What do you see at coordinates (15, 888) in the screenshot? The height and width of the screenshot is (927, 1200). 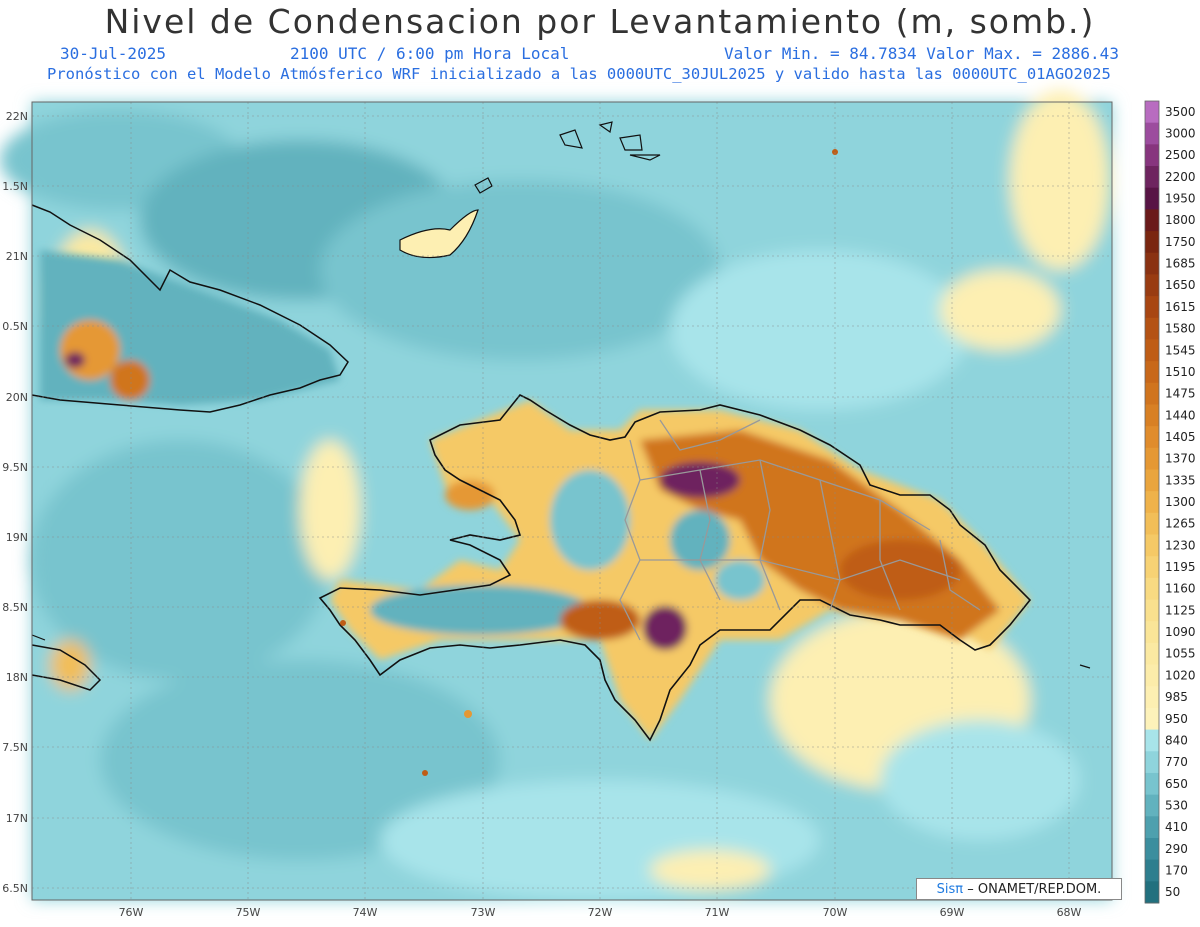 I see `lat-label: 6.5N` at bounding box center [15, 888].